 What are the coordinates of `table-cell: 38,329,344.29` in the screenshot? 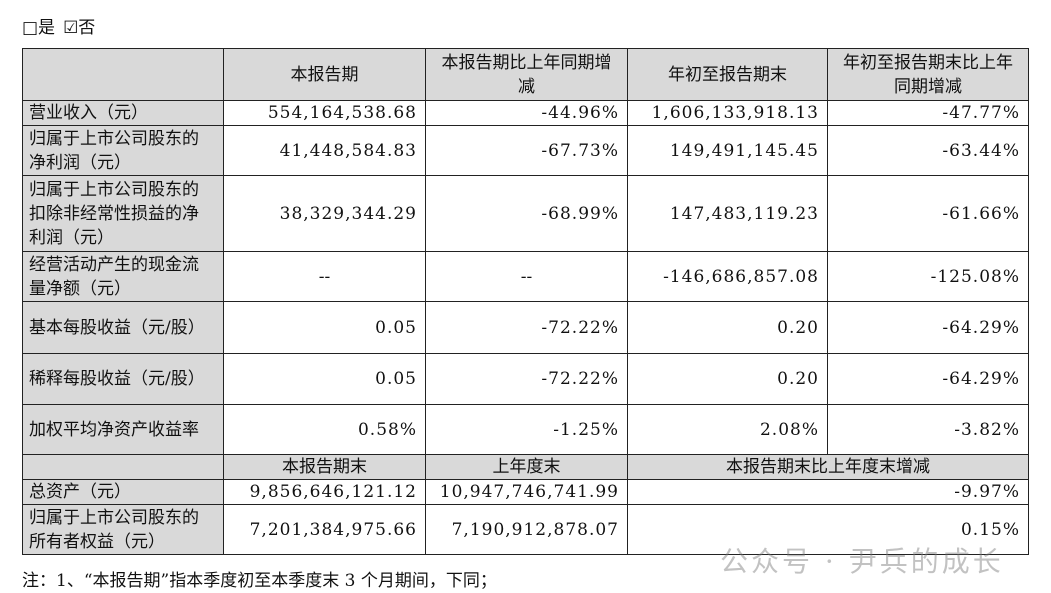 It's located at (324, 213).